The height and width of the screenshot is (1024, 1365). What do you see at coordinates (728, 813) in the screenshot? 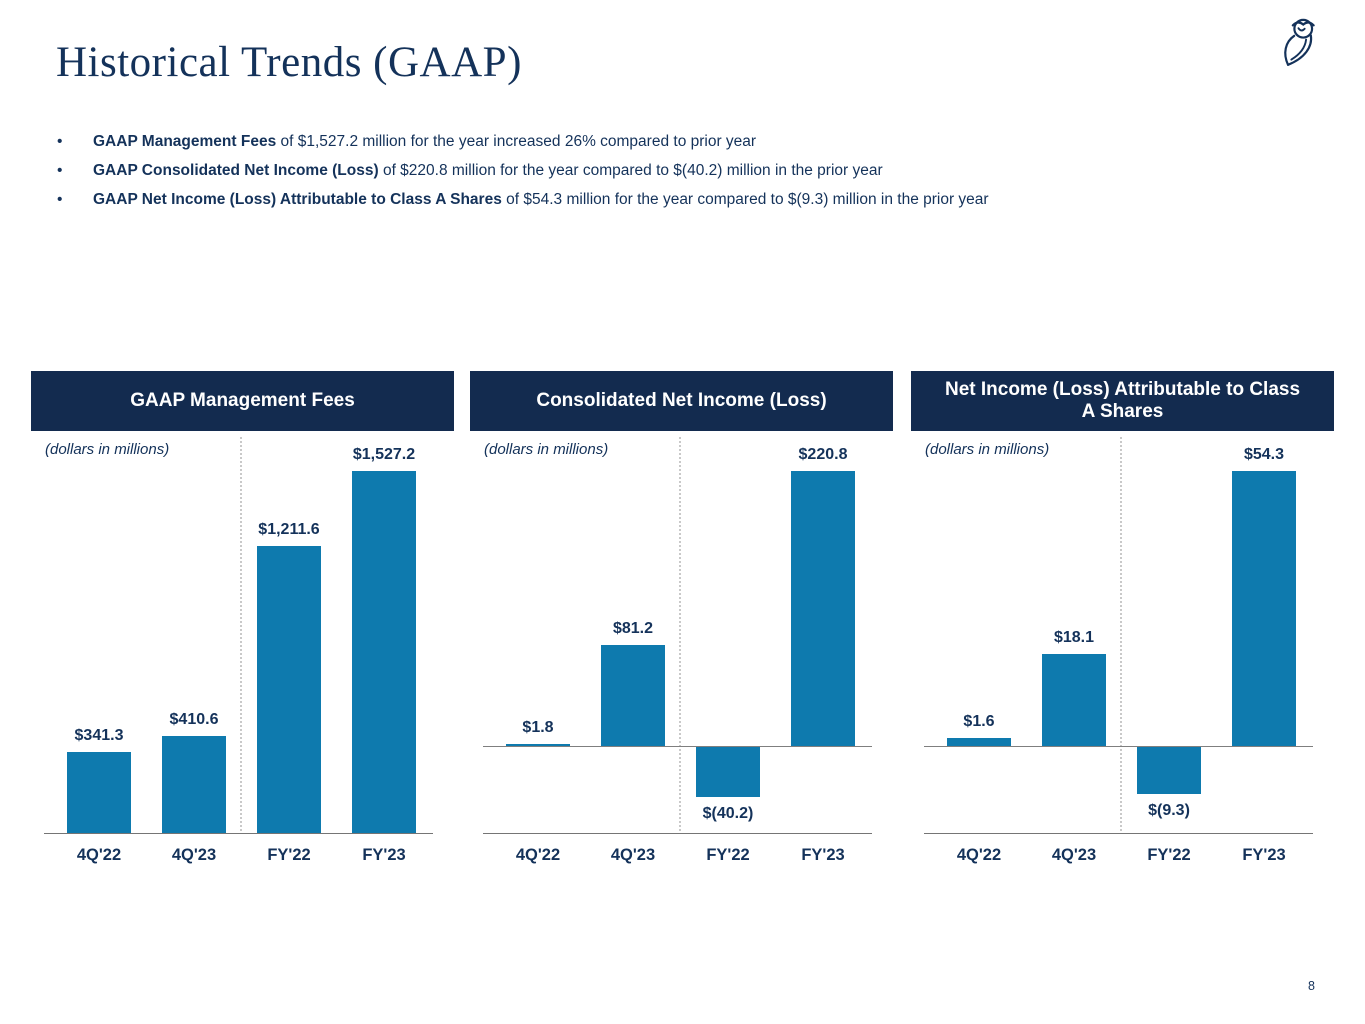
I see `bar-value-label: $(40.2)` at bounding box center [728, 813].